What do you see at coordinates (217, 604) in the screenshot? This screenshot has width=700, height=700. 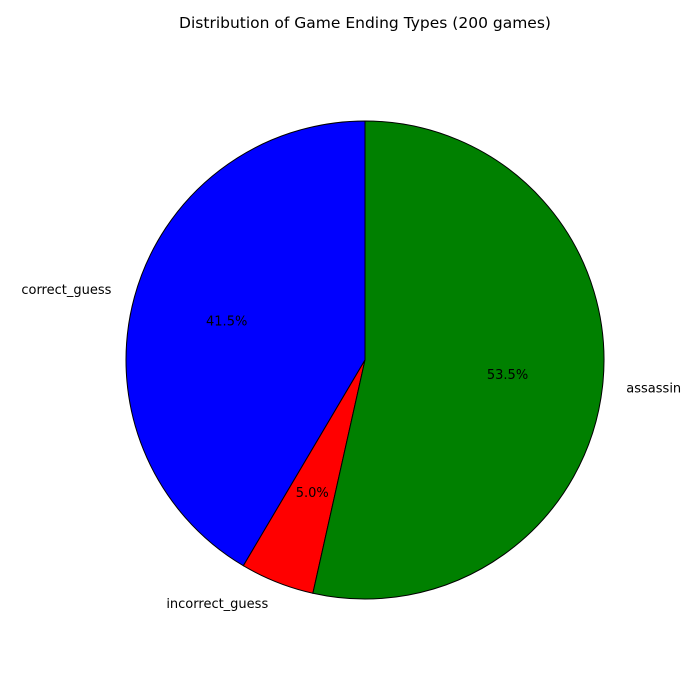 I see `slice-label: incorrect_guess` at bounding box center [217, 604].